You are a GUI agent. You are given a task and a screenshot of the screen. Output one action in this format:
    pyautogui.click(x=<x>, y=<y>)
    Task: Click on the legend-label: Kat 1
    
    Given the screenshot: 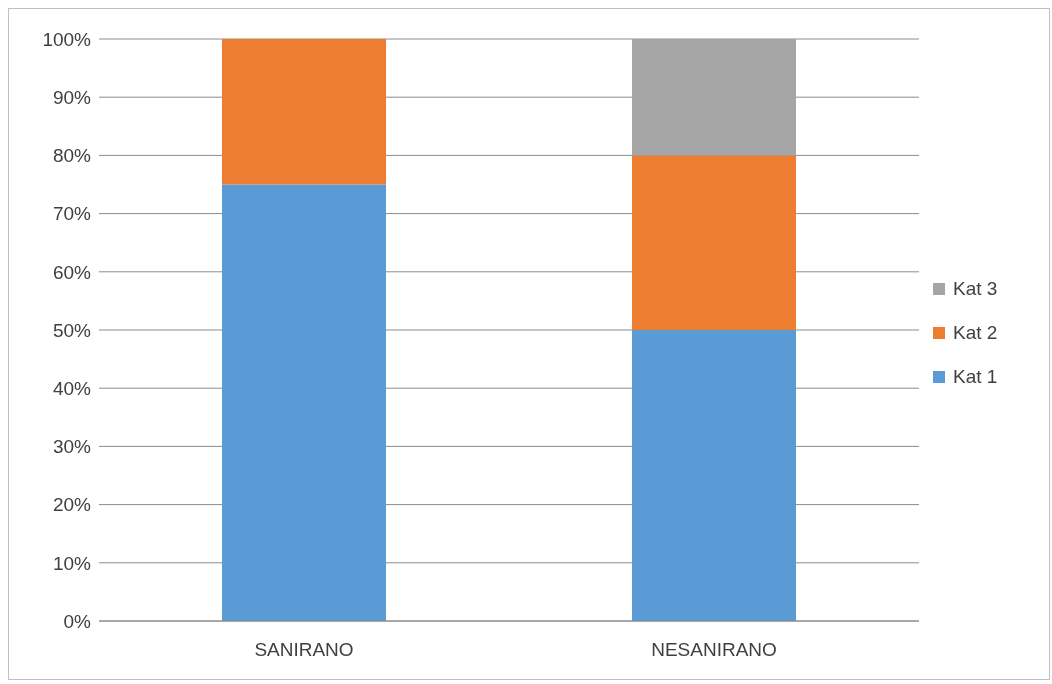 What is the action you would take?
    pyautogui.click(x=975, y=377)
    